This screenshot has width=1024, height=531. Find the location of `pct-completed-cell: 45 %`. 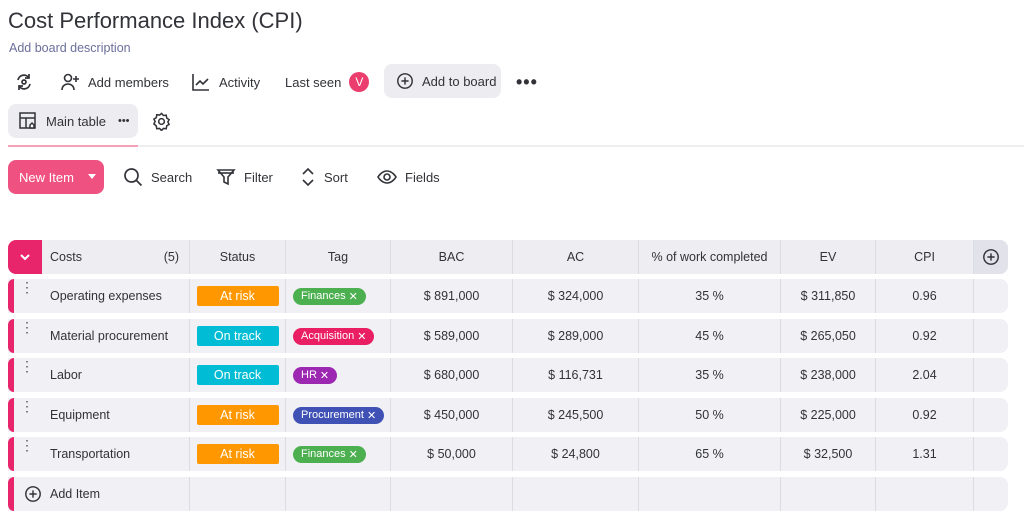

pct-completed-cell: 45 % is located at coordinates (710, 336).